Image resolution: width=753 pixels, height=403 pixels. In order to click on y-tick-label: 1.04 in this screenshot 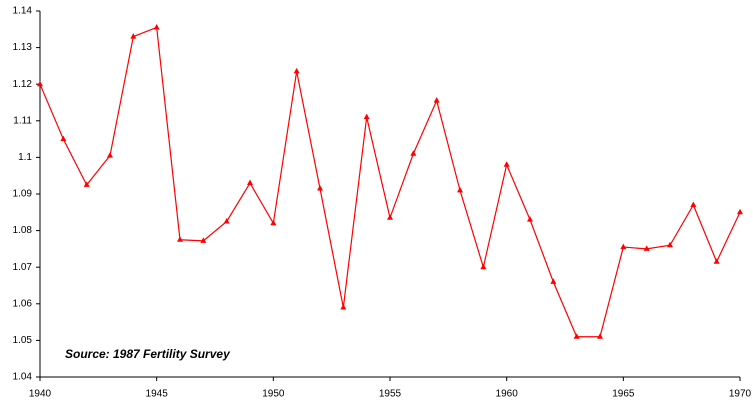, I will do `click(23, 377)`.